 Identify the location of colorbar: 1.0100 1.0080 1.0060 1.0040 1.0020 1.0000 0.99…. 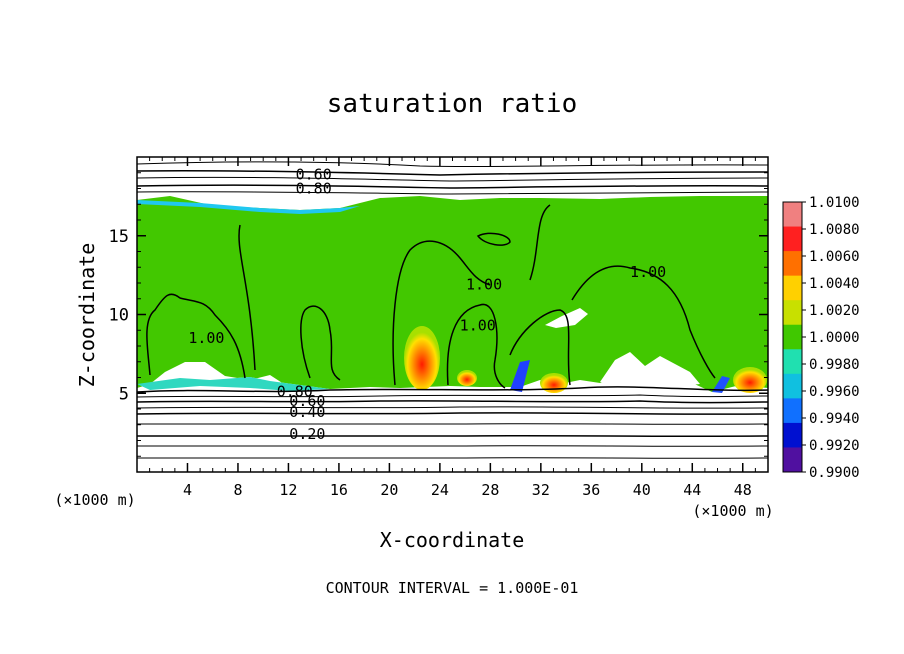
(821, 338).